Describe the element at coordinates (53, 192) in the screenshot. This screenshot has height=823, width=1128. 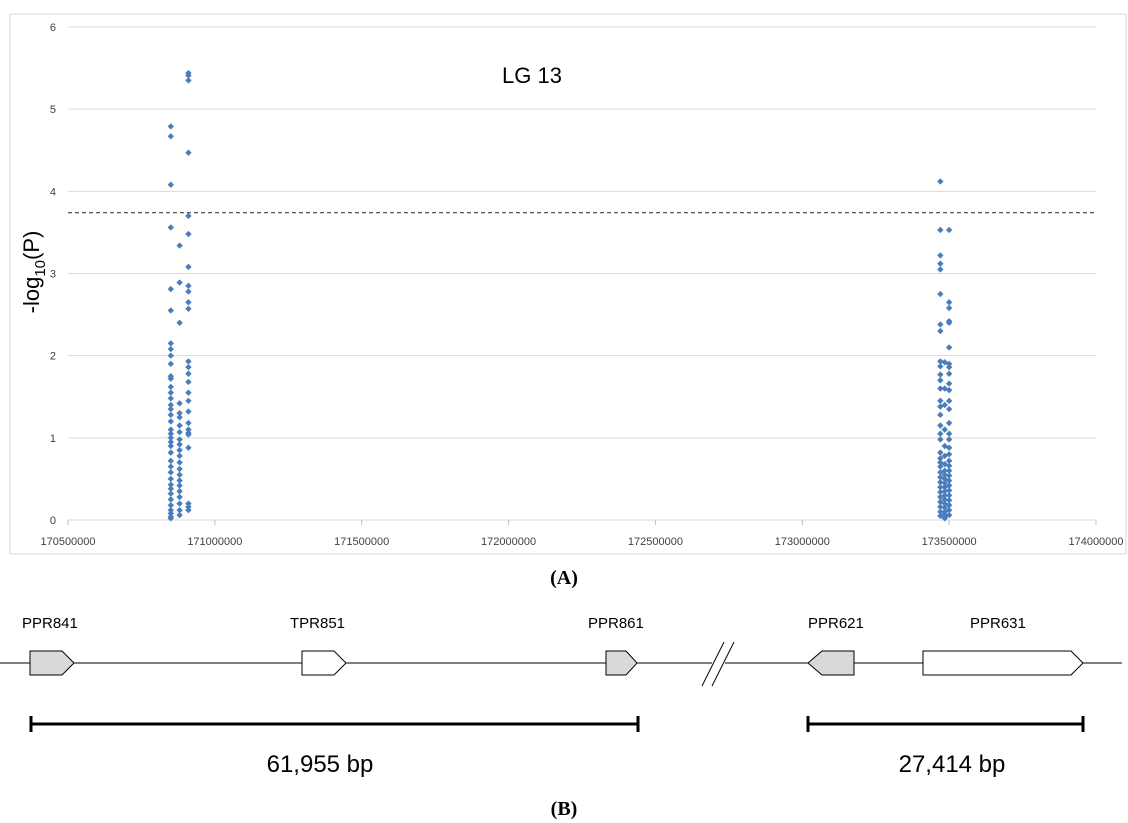
I see `y-tick-label: 4` at that location.